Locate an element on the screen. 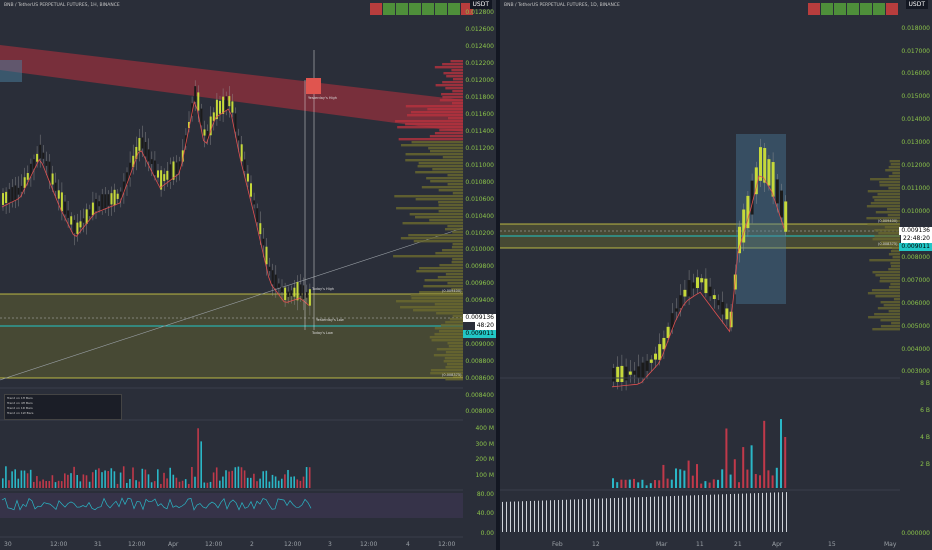 The height and width of the screenshot is (550, 932). volume-bars is located at coordinates (156, 458).